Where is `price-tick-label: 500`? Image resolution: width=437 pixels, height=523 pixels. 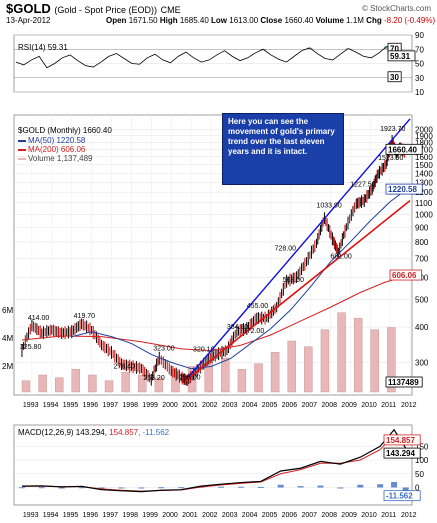
price-tick-label: 500 is located at coordinates (422, 300).